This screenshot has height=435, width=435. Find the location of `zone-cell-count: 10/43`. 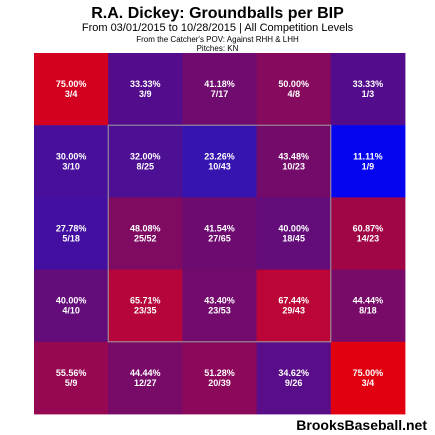

zone-cell-count: 10/43 is located at coordinates (219, 166).